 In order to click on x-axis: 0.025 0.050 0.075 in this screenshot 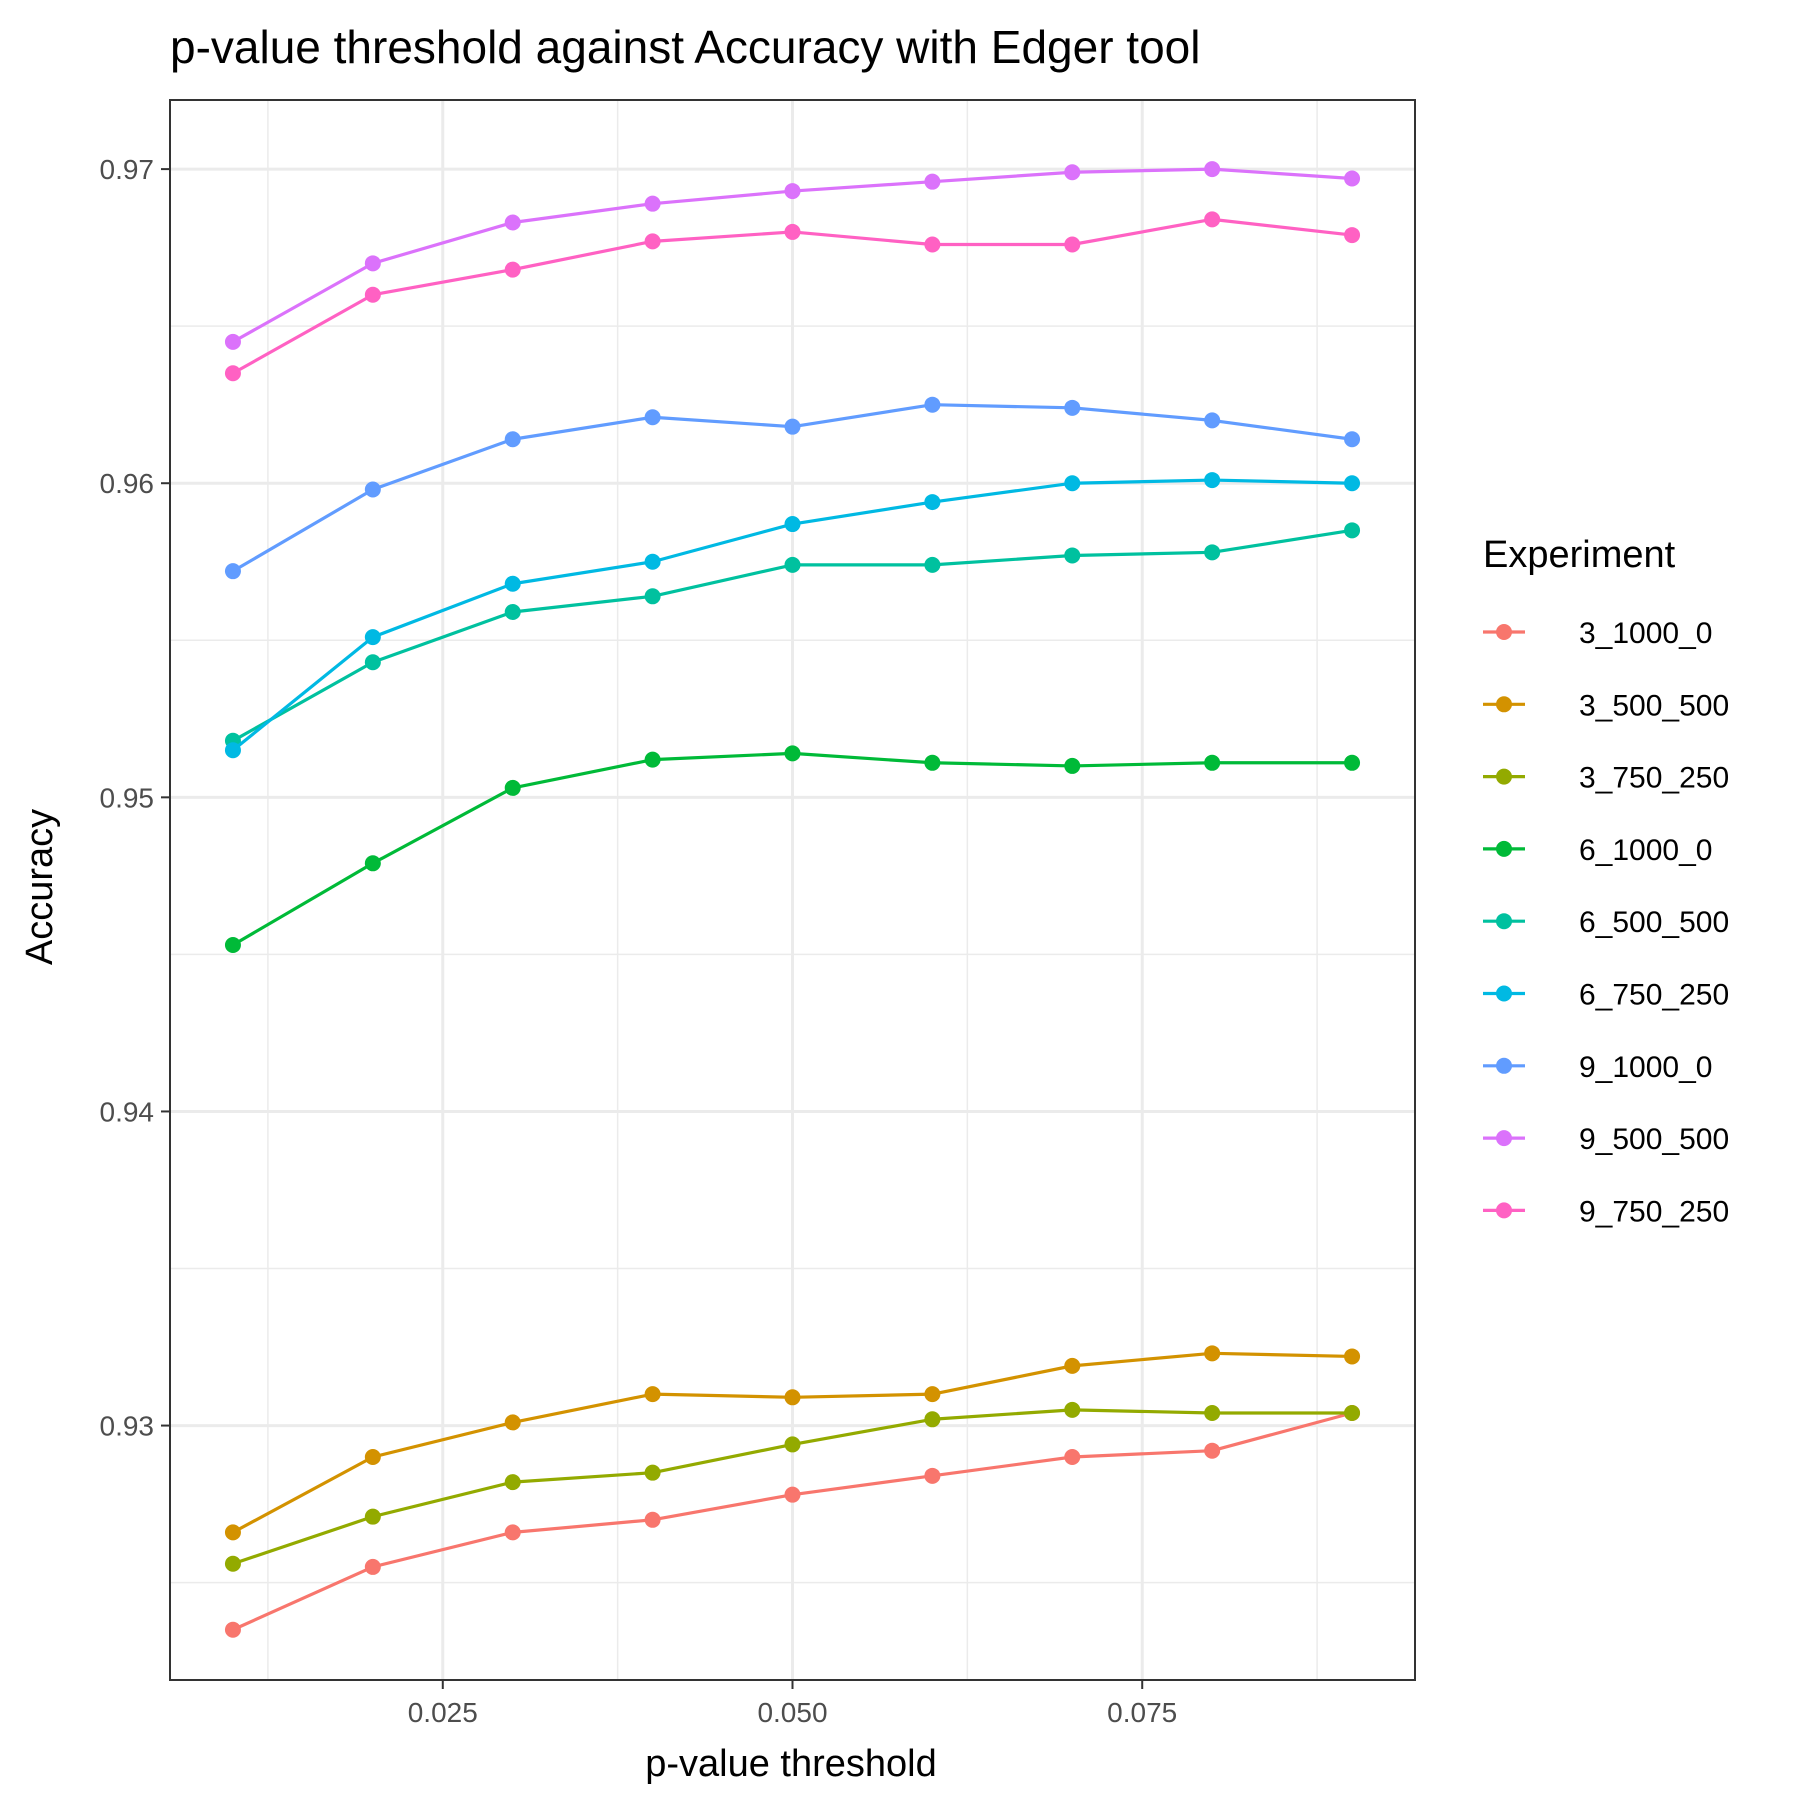, I will do `click(792, 1704)`.